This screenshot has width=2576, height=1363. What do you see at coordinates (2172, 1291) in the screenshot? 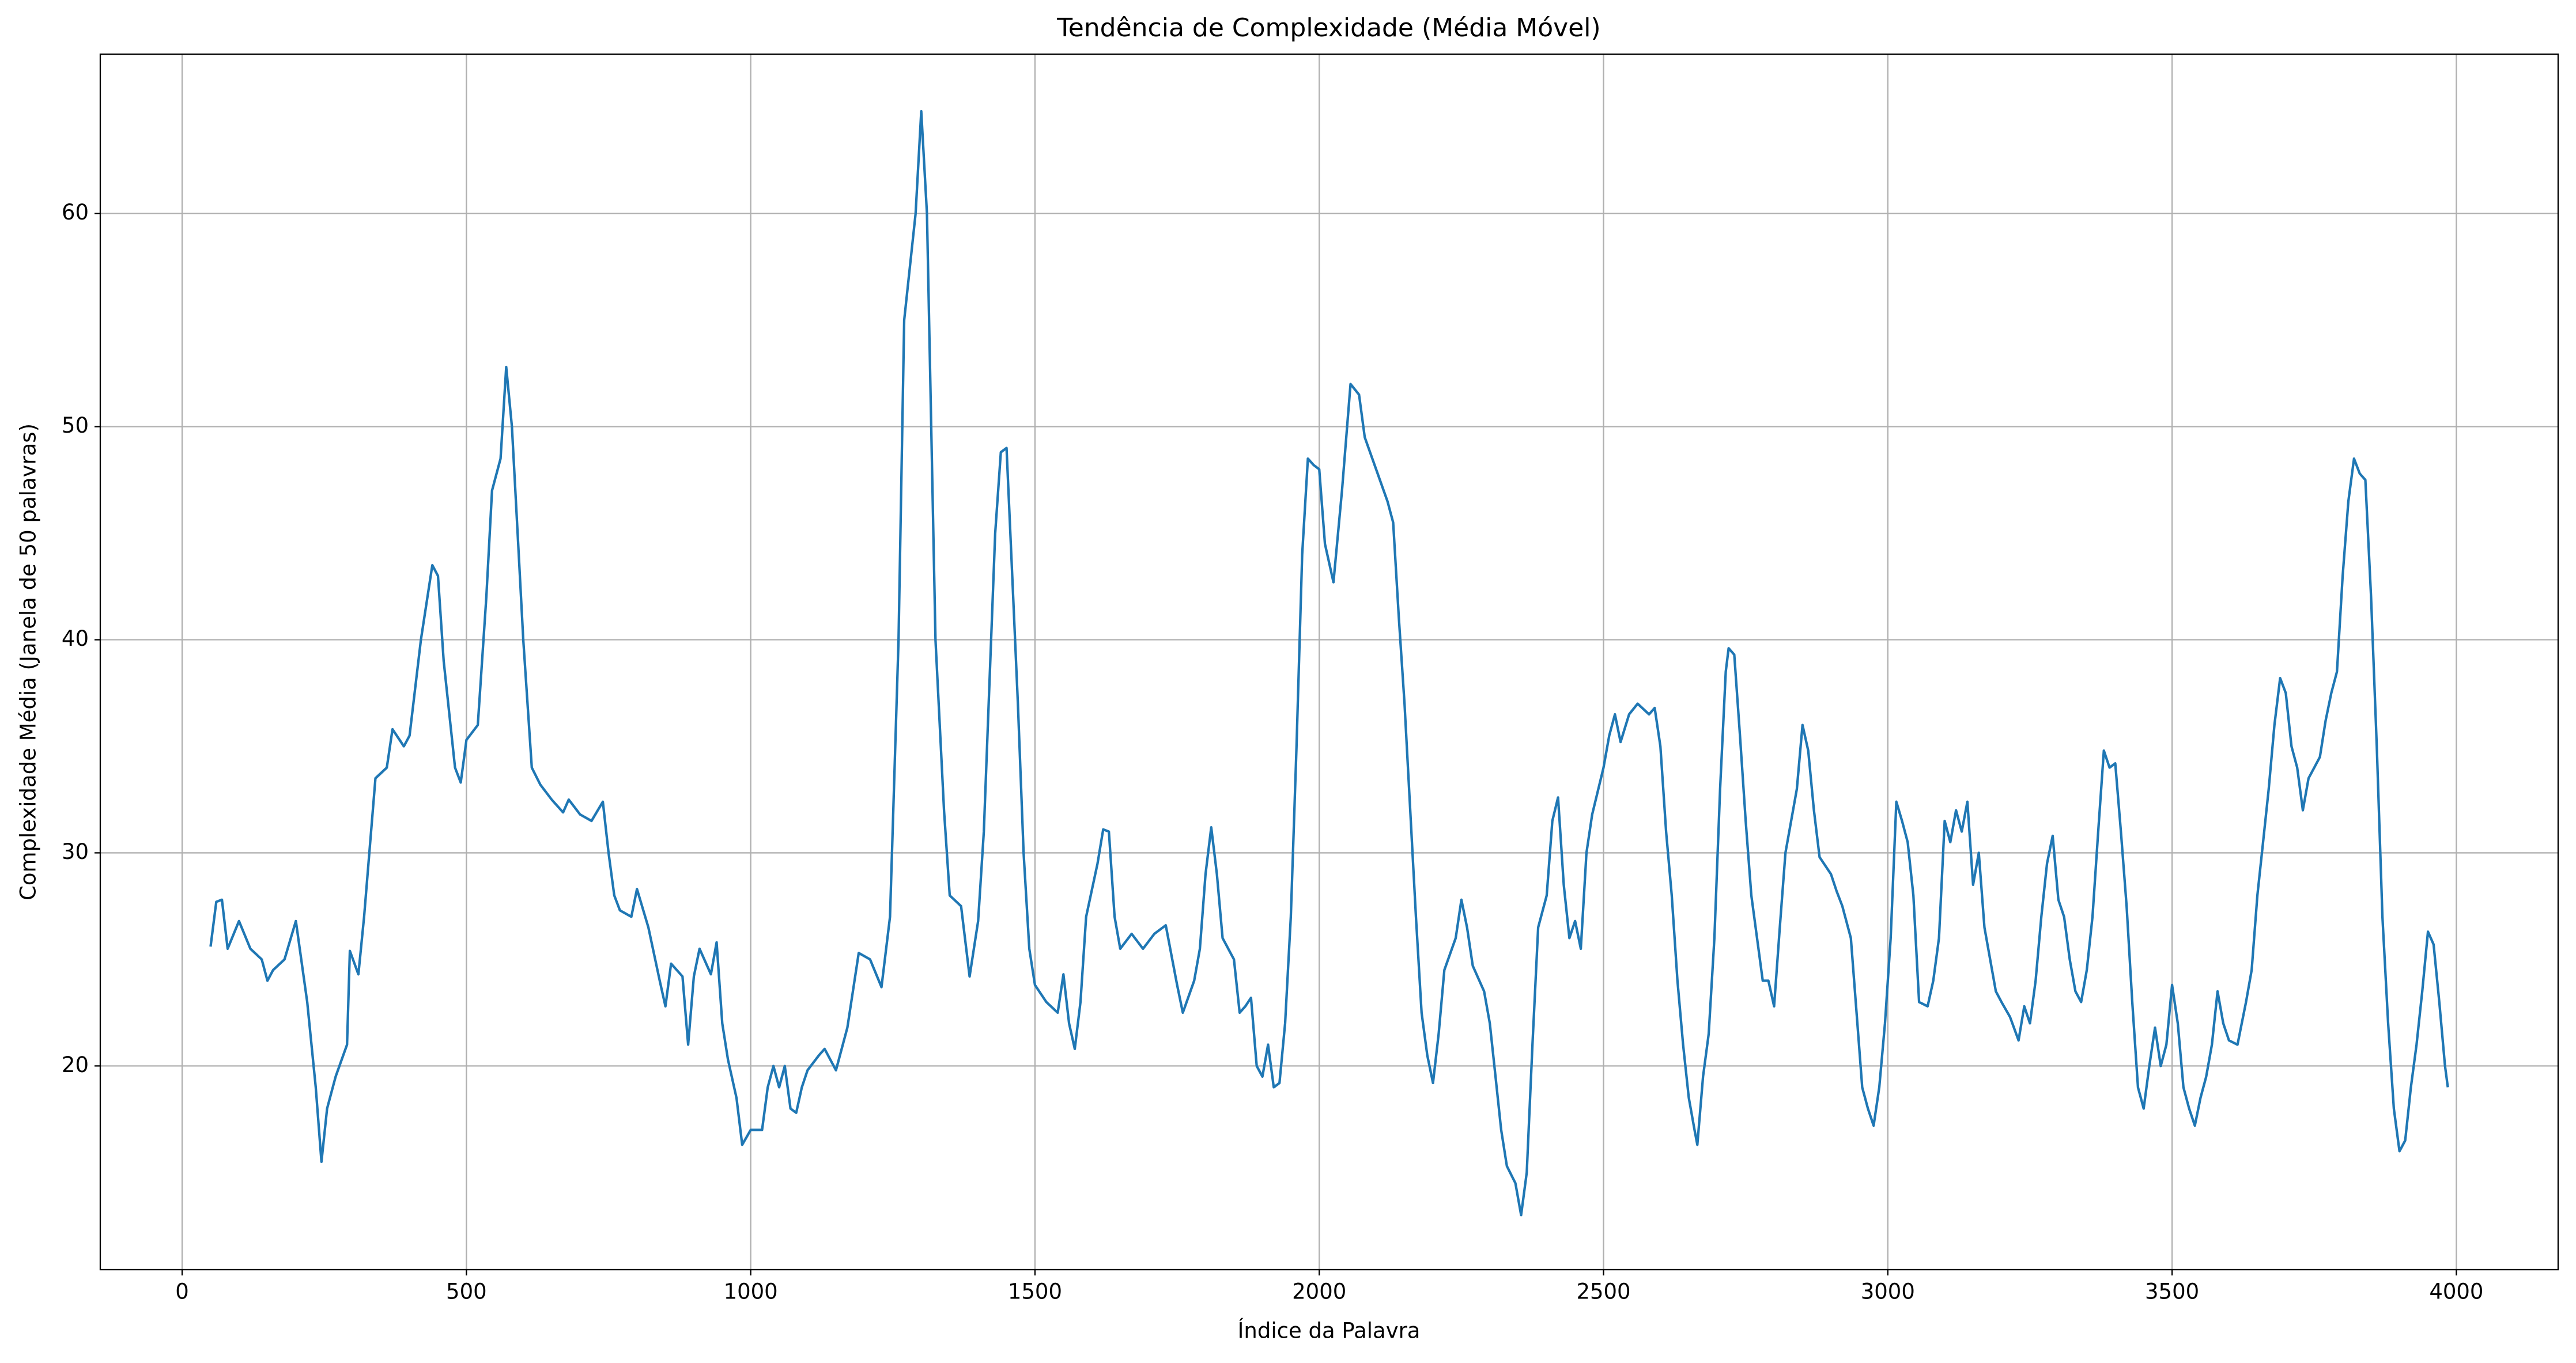
I see `x-tick-label: 3500` at bounding box center [2172, 1291].